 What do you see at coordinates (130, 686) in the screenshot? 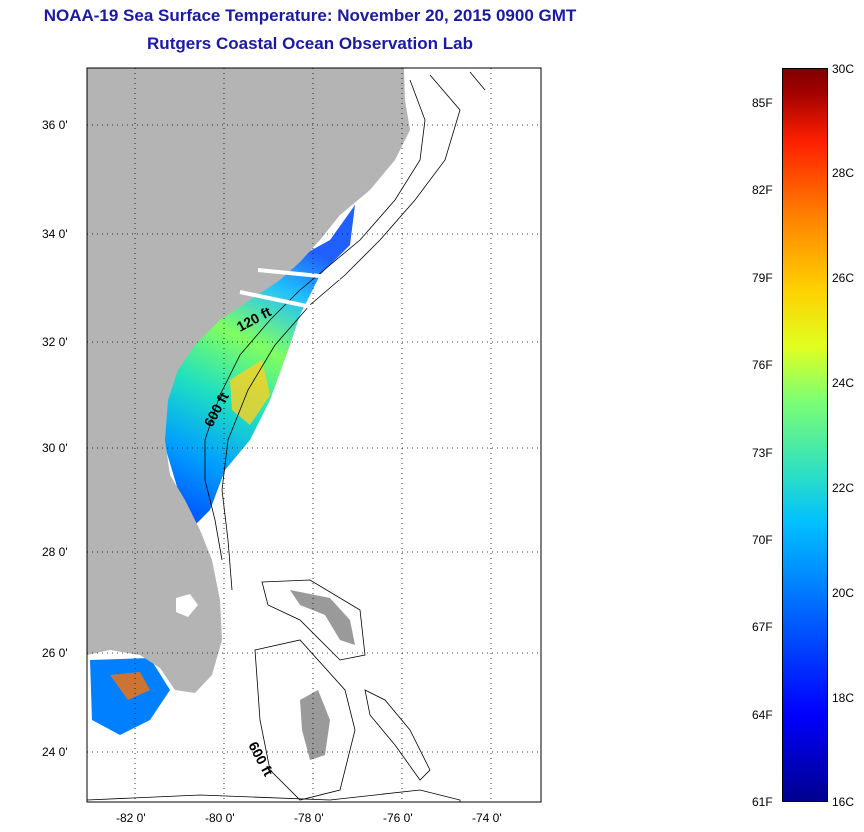
I see `sst-keys-warm` at bounding box center [130, 686].